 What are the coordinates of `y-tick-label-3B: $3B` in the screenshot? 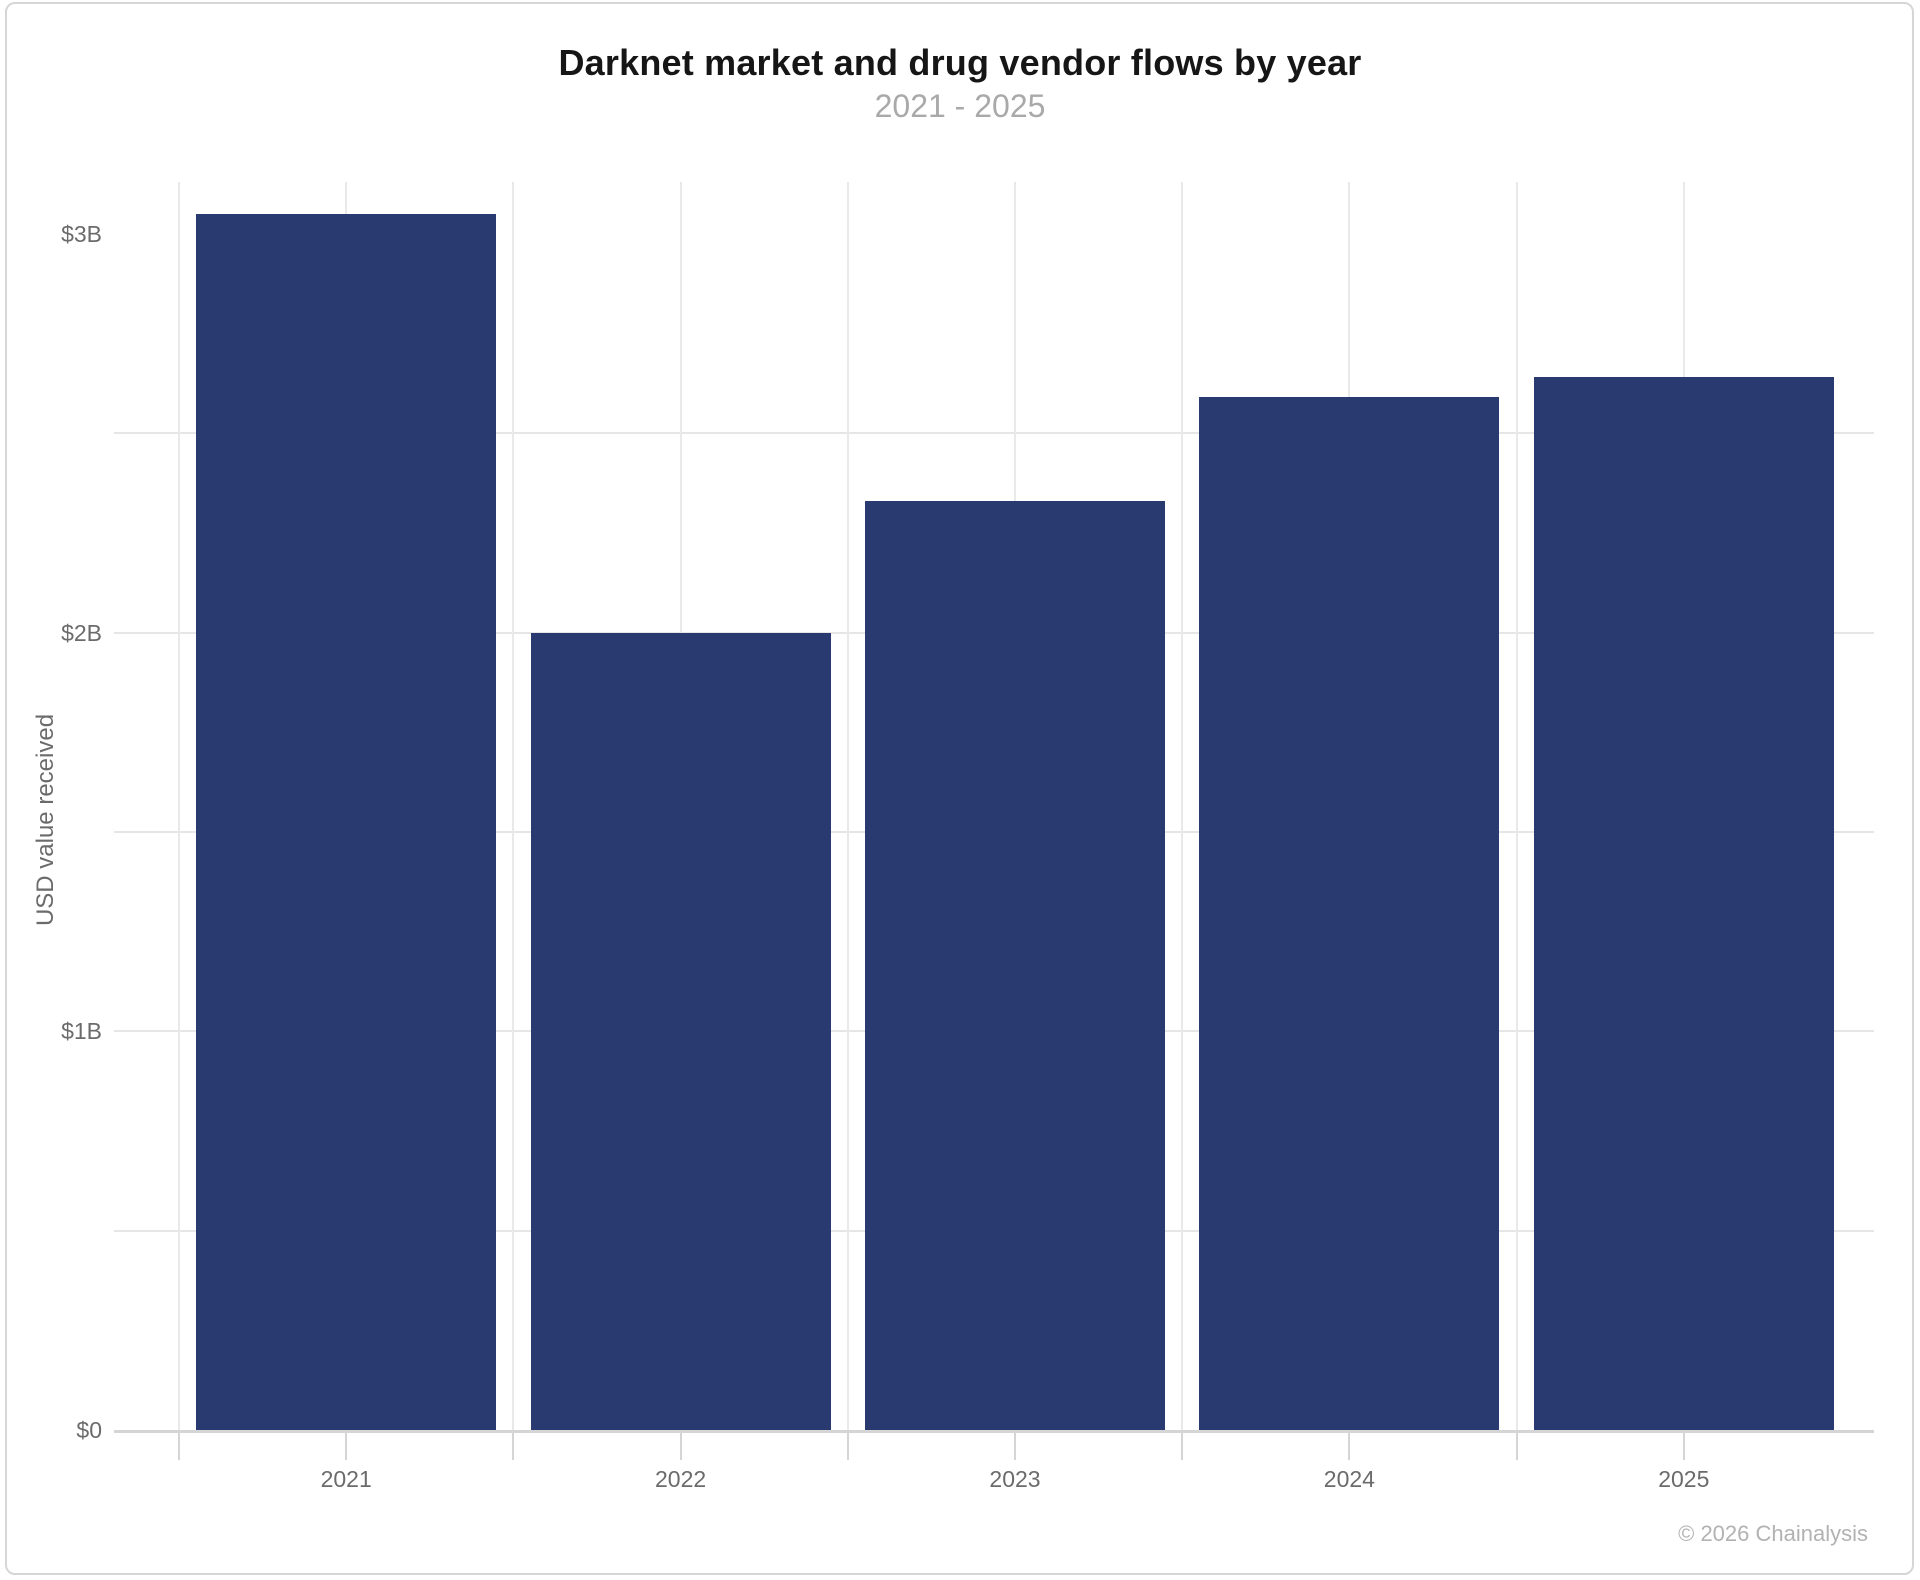 It's located at (81, 233).